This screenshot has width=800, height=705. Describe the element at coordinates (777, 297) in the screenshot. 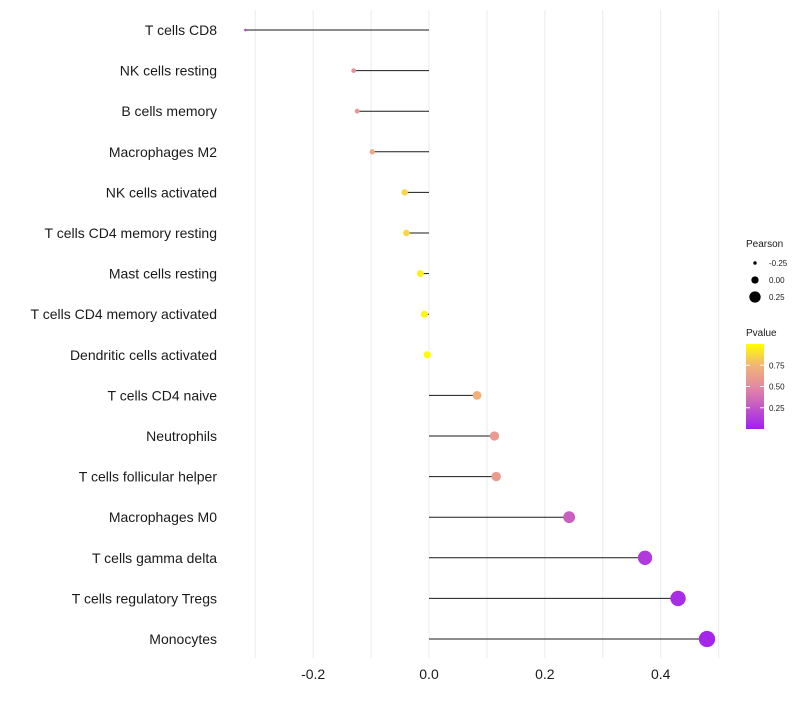

I see `size-legend-label: 0.25` at that location.